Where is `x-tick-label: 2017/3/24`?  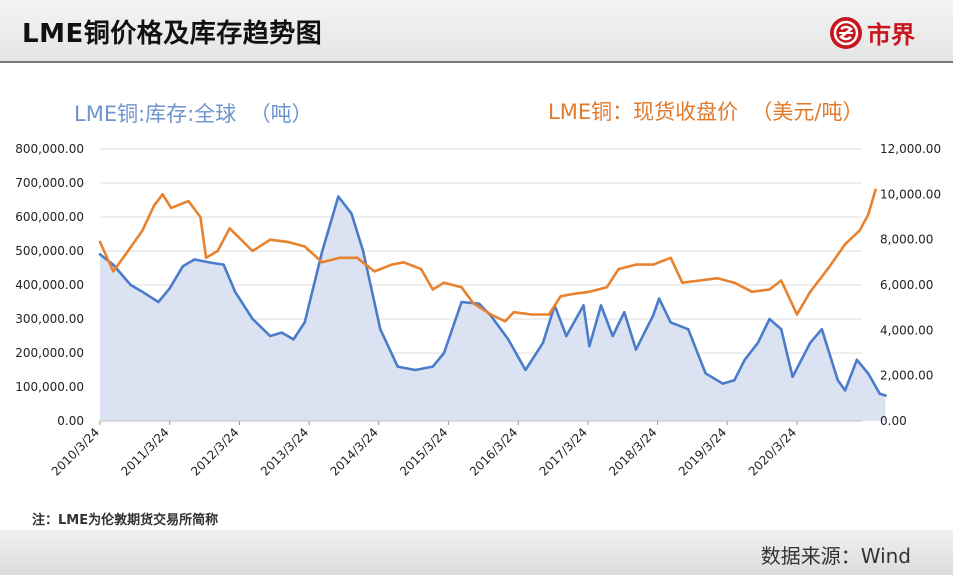
x-tick-label: 2017/3/24 is located at coordinates (563, 451).